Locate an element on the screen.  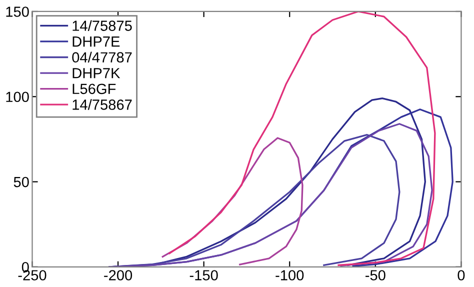
legend-label: 04/47787 is located at coordinates (102, 57).